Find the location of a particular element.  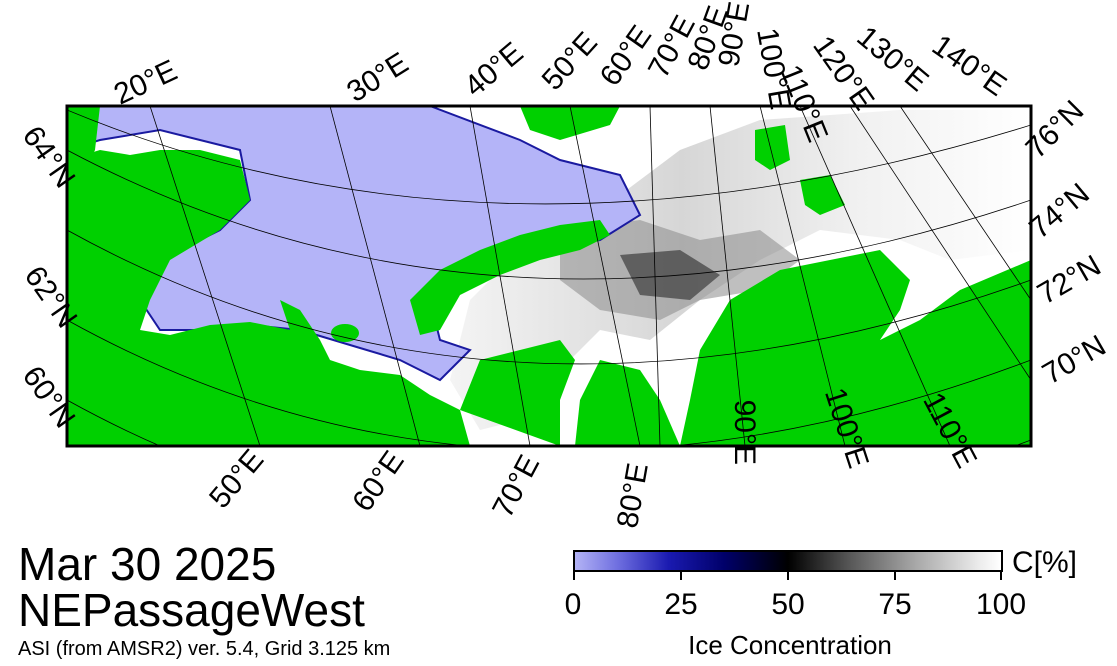

graticule-label: 90°E is located at coordinates (744, 432).